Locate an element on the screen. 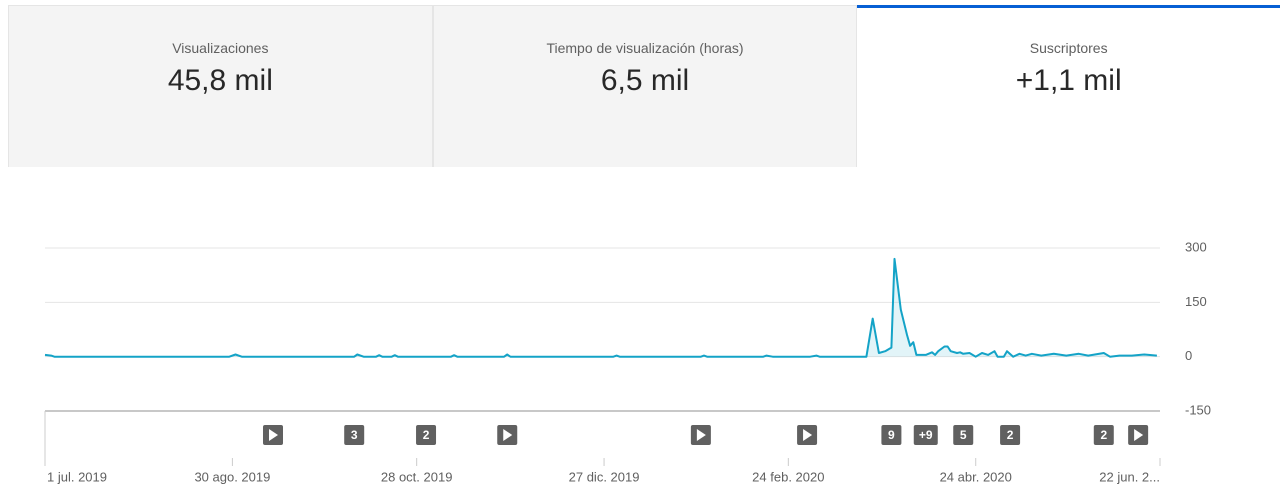 The image size is (1285, 502). x-tick-label: 30 ago. 2019 is located at coordinates (232, 476).